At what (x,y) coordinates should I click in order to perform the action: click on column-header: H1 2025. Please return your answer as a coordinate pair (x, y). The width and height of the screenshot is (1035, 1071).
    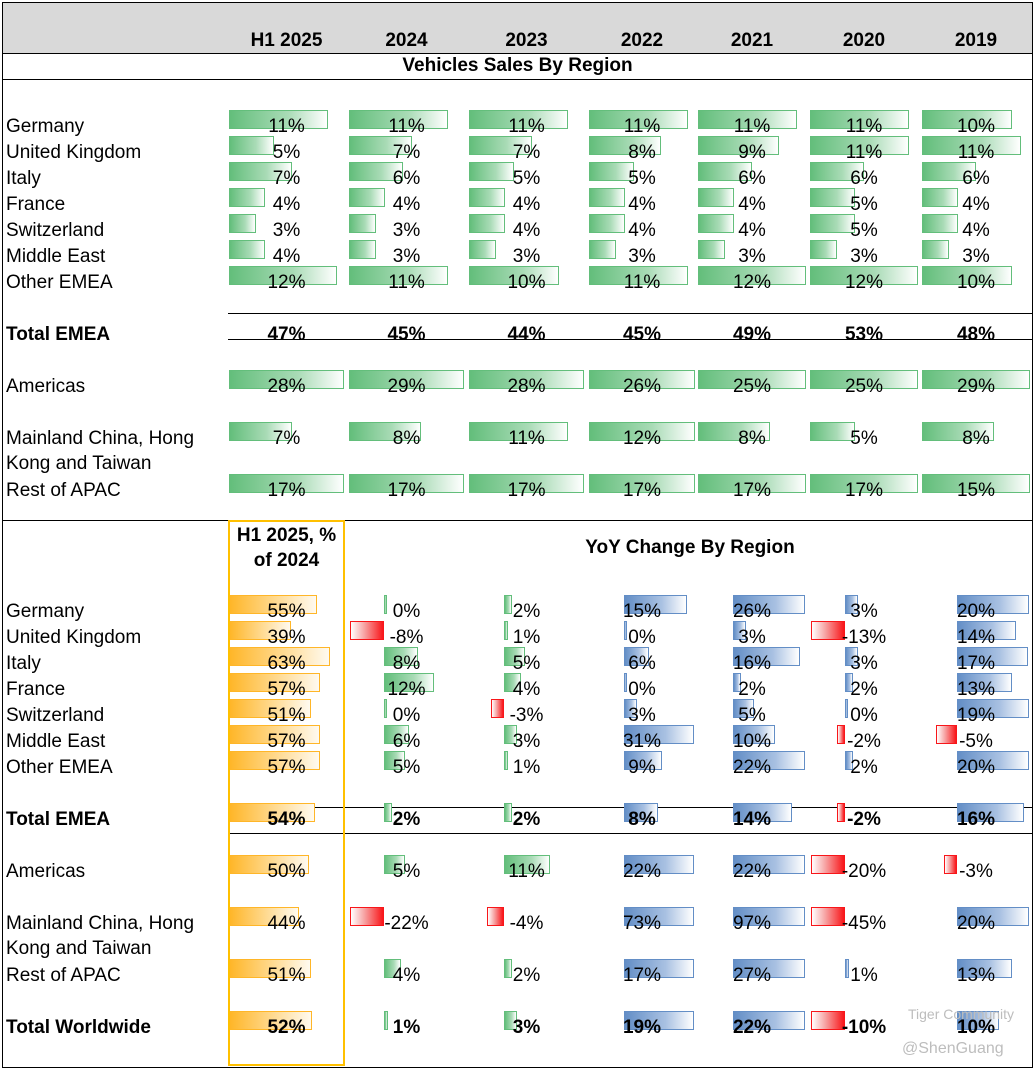
    Looking at the image, I should click on (286, 40).